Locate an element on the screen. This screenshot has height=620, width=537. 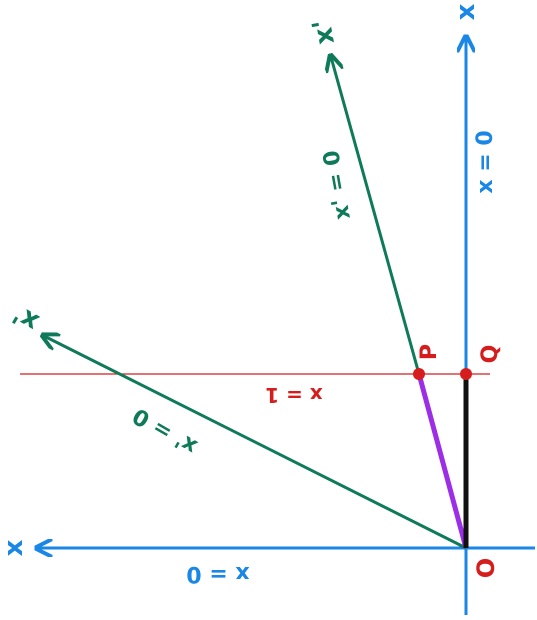
point-p is located at coordinates (419, 374).